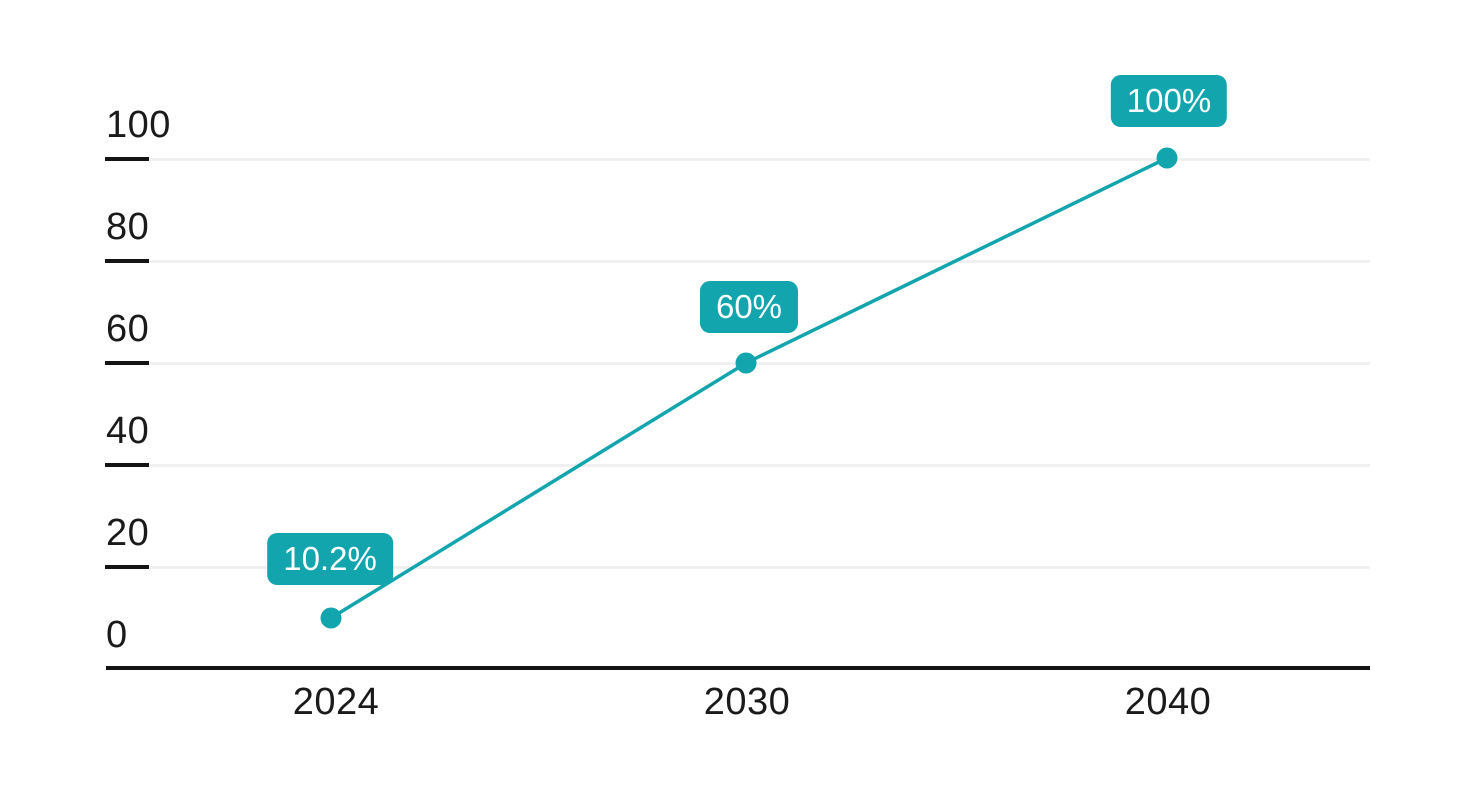 The height and width of the screenshot is (796, 1476). What do you see at coordinates (117, 635) in the screenshot?
I see `y-axis-label-0: 0` at bounding box center [117, 635].